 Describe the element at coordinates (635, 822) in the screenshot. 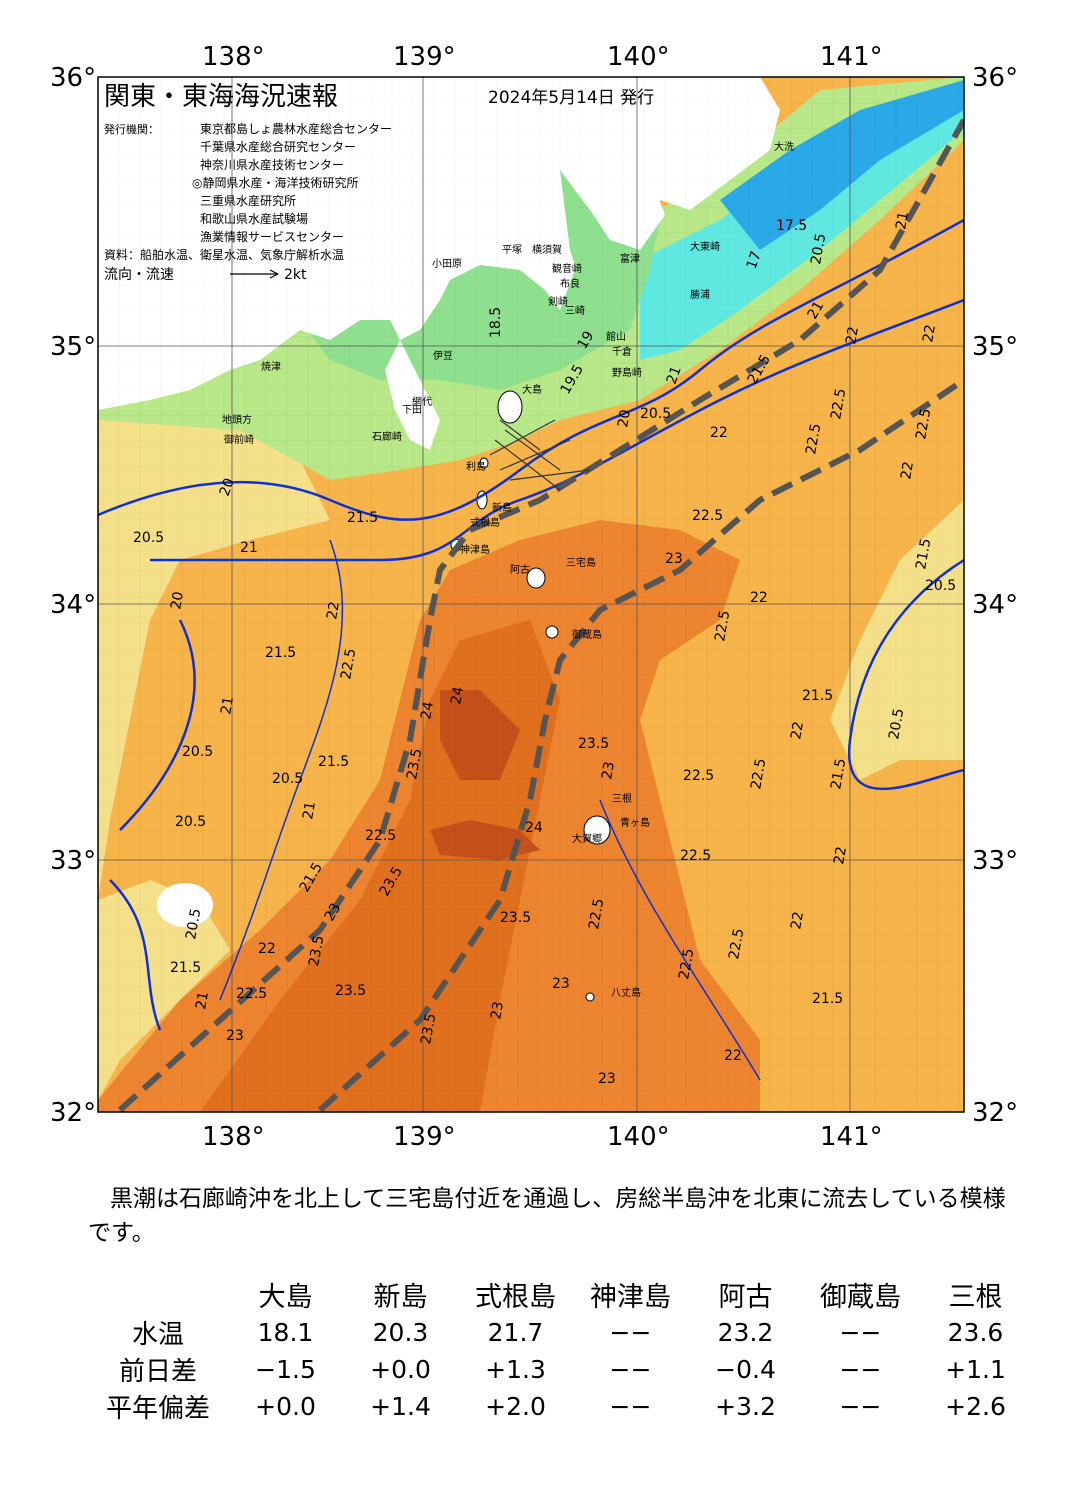

I see `place-name: 青ヶ島` at that location.